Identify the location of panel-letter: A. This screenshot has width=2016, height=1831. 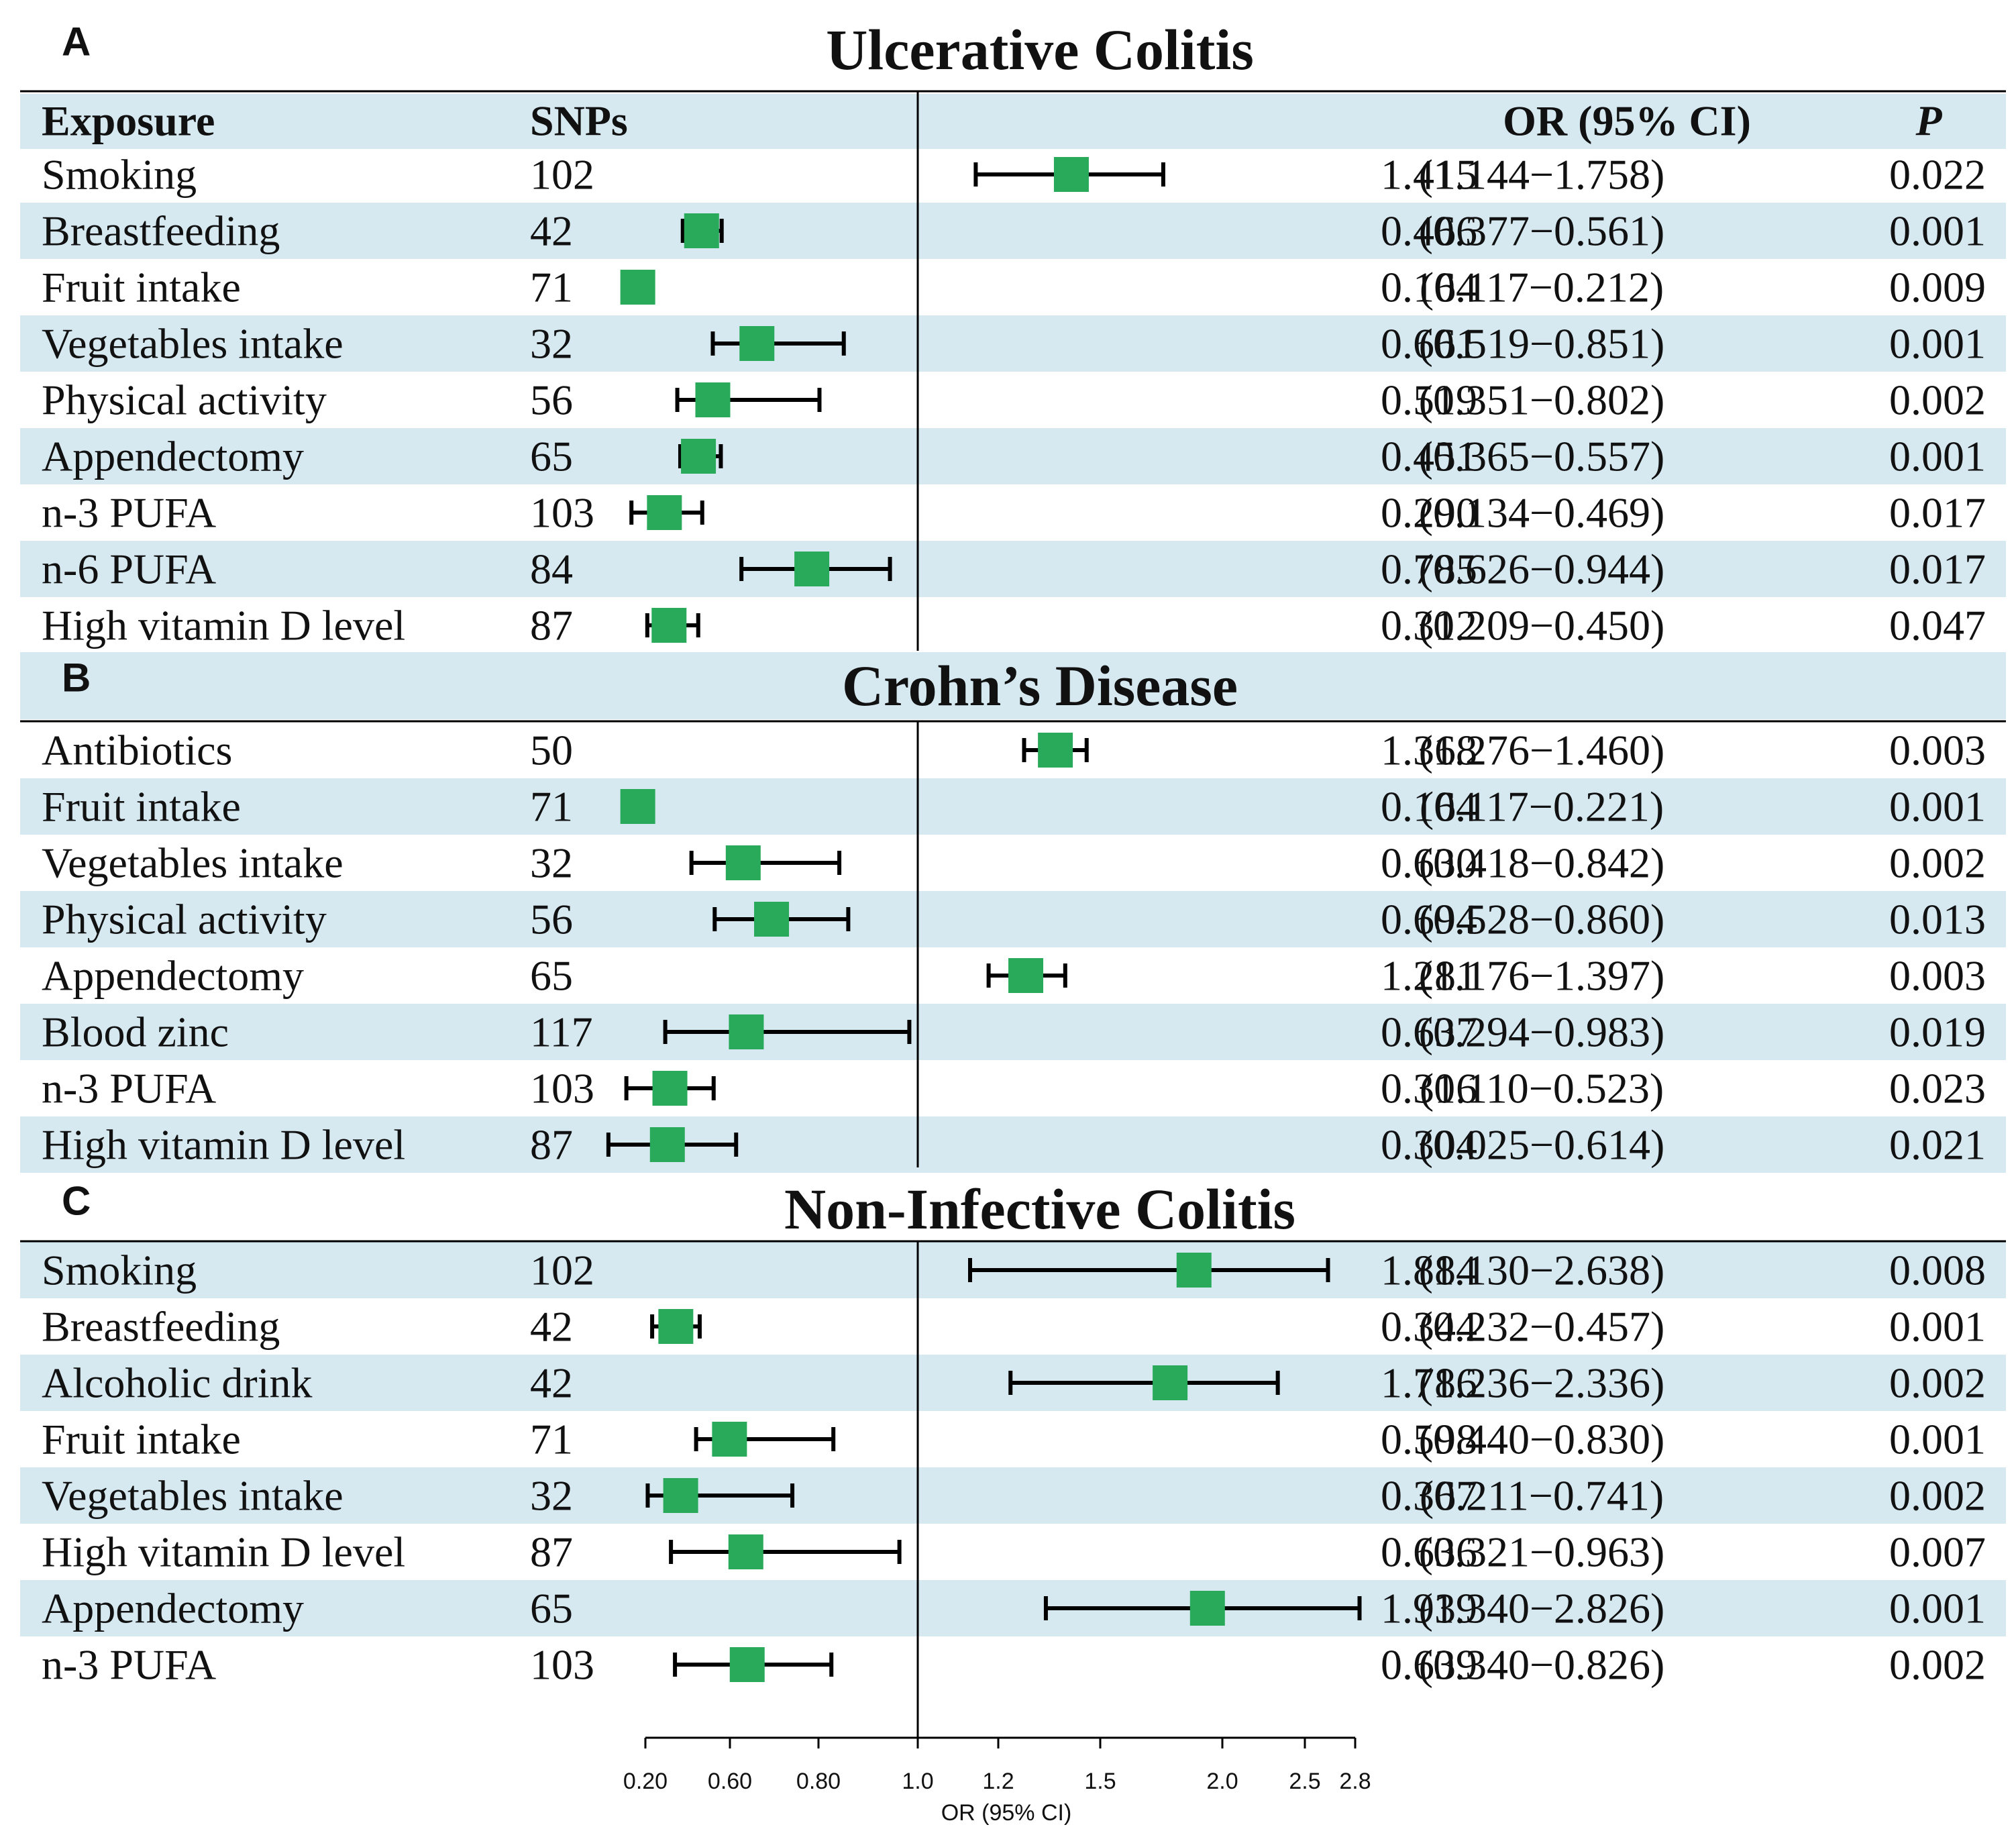
(76, 42).